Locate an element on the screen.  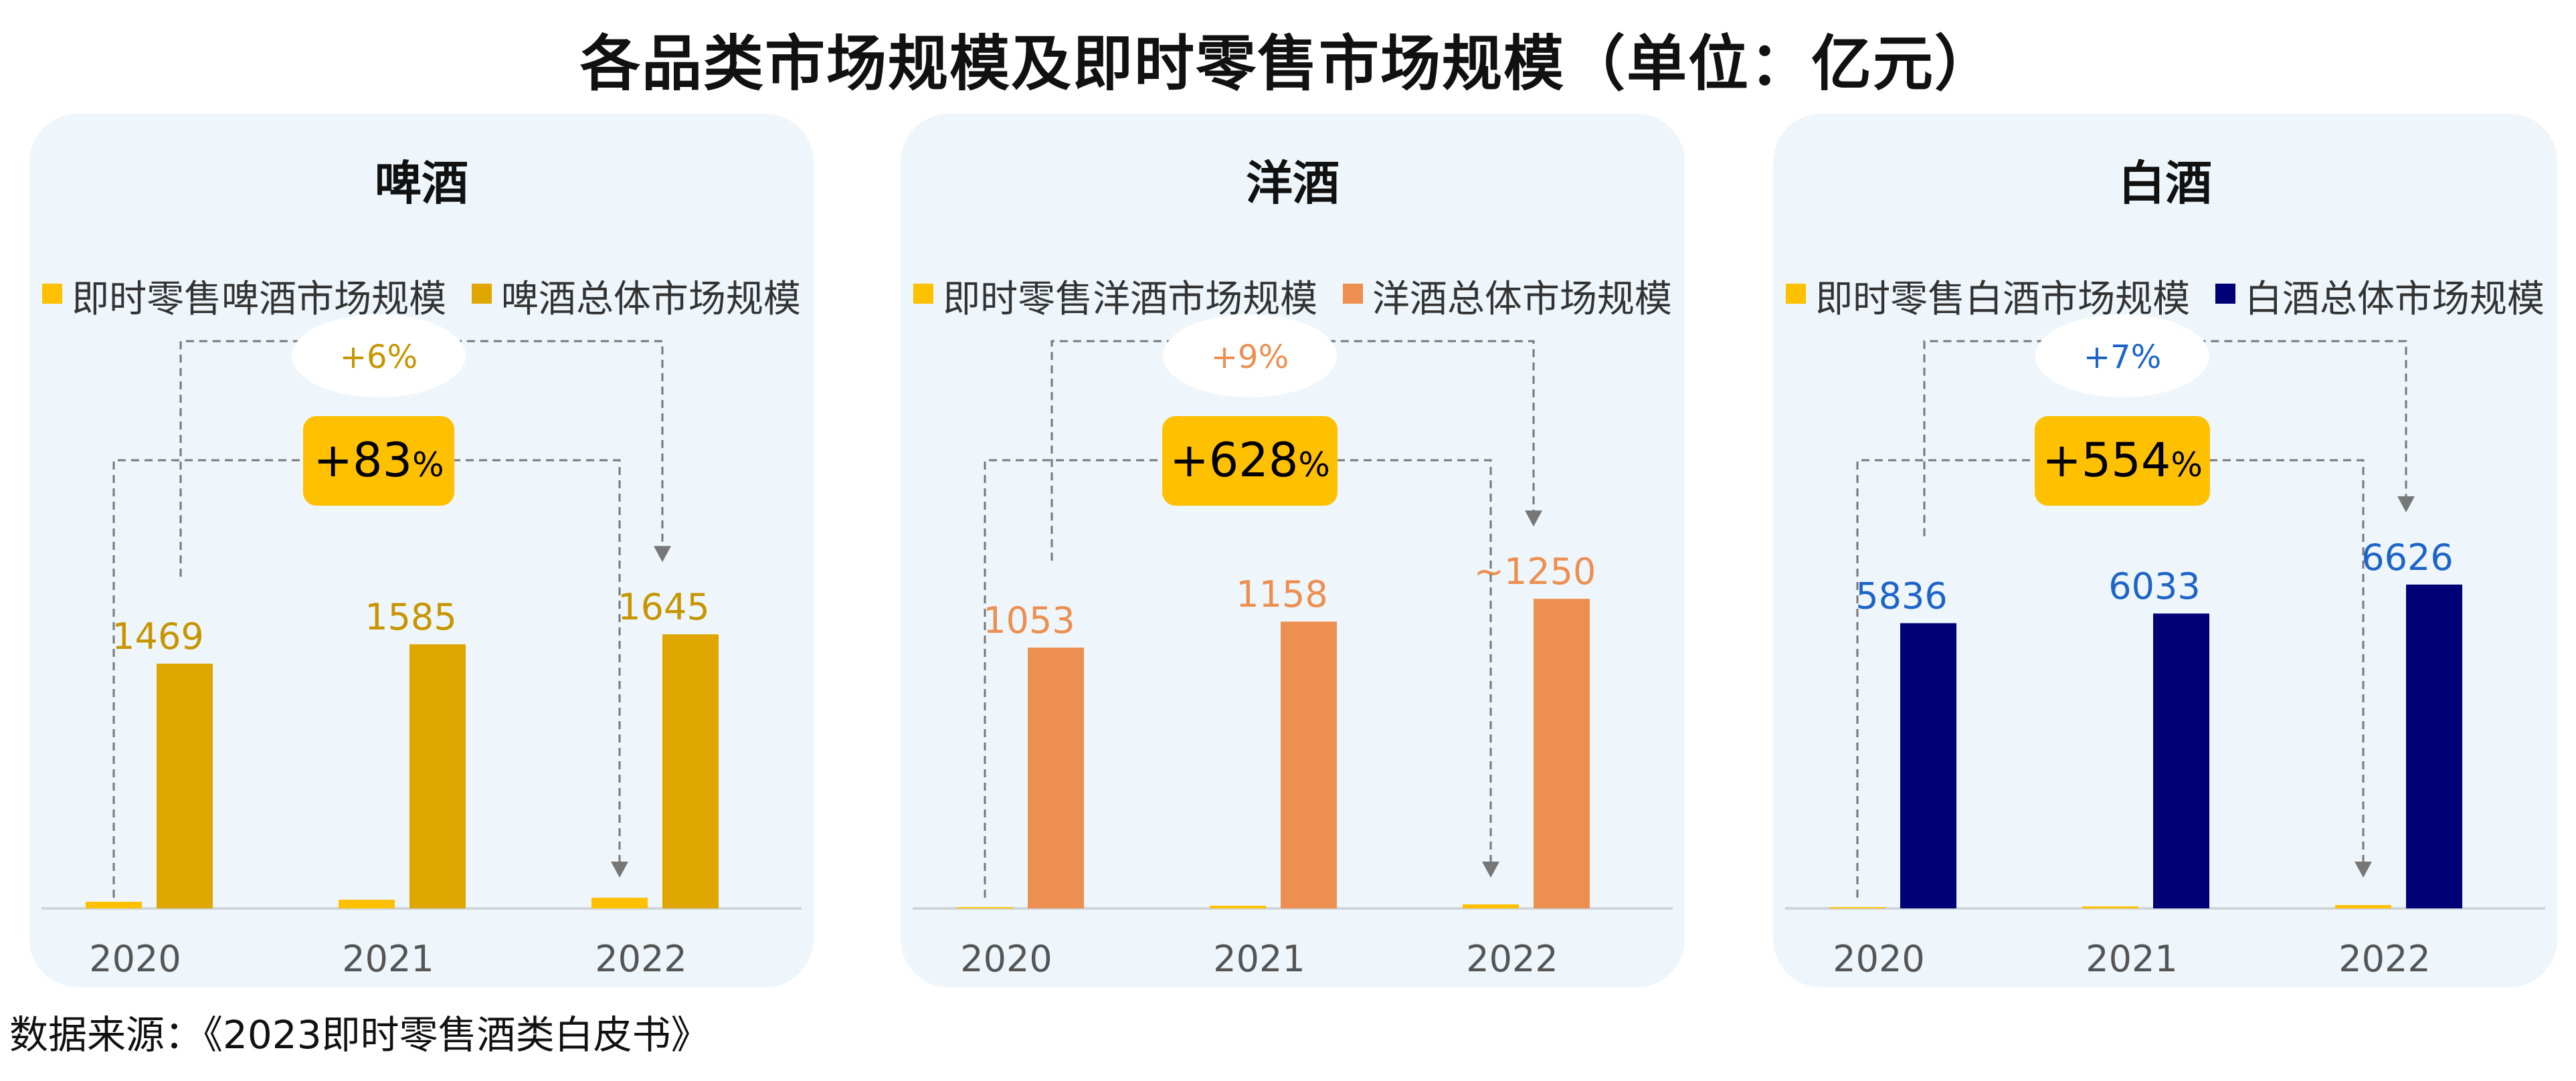
data-label-2022: 1645 is located at coordinates (663, 607).